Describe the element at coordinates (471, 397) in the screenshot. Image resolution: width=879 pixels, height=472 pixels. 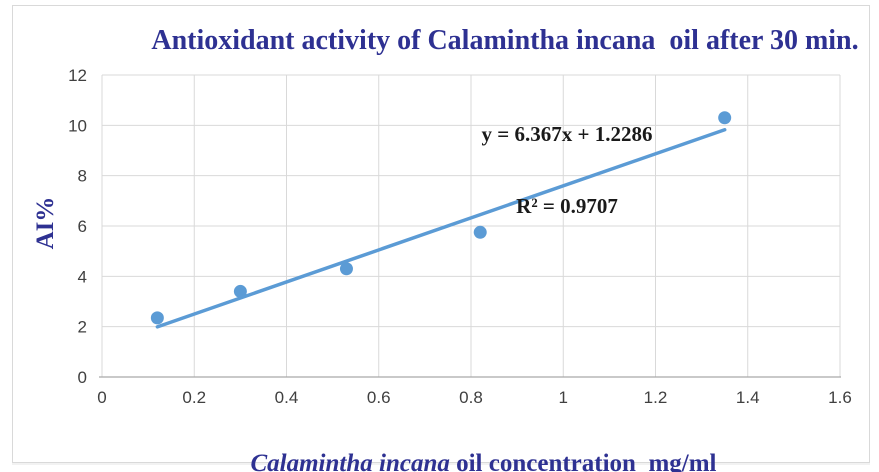
I see `x-tick-label: 0.8` at that location.